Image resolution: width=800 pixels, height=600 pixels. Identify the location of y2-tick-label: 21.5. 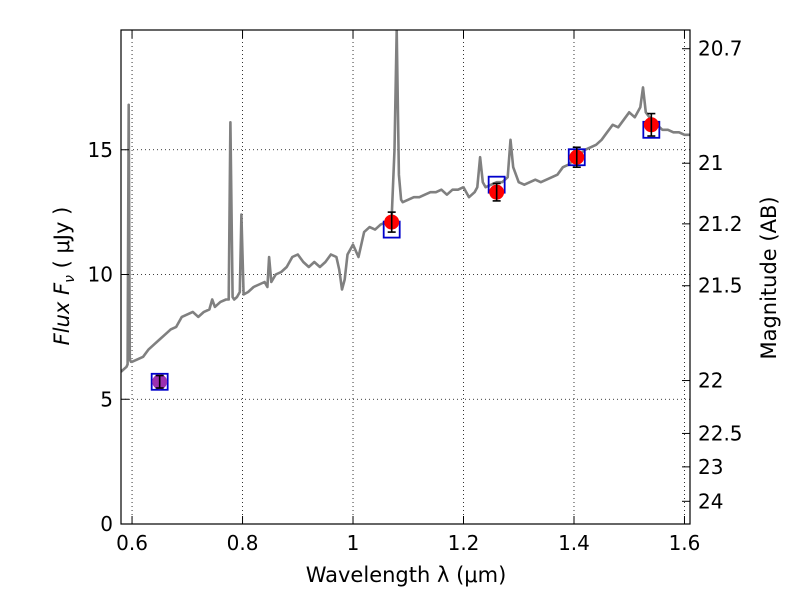
(720, 286).